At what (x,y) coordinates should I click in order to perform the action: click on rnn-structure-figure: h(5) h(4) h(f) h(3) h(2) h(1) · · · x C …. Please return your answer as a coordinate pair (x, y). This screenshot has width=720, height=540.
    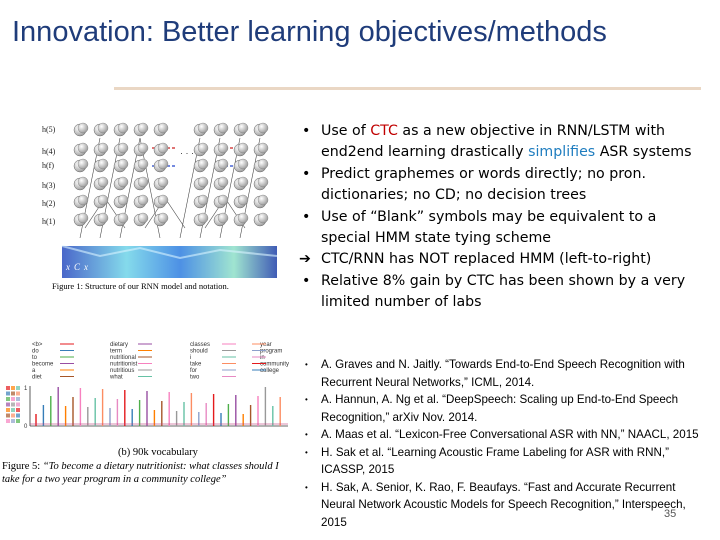
    Looking at the image, I should click on (165, 205).